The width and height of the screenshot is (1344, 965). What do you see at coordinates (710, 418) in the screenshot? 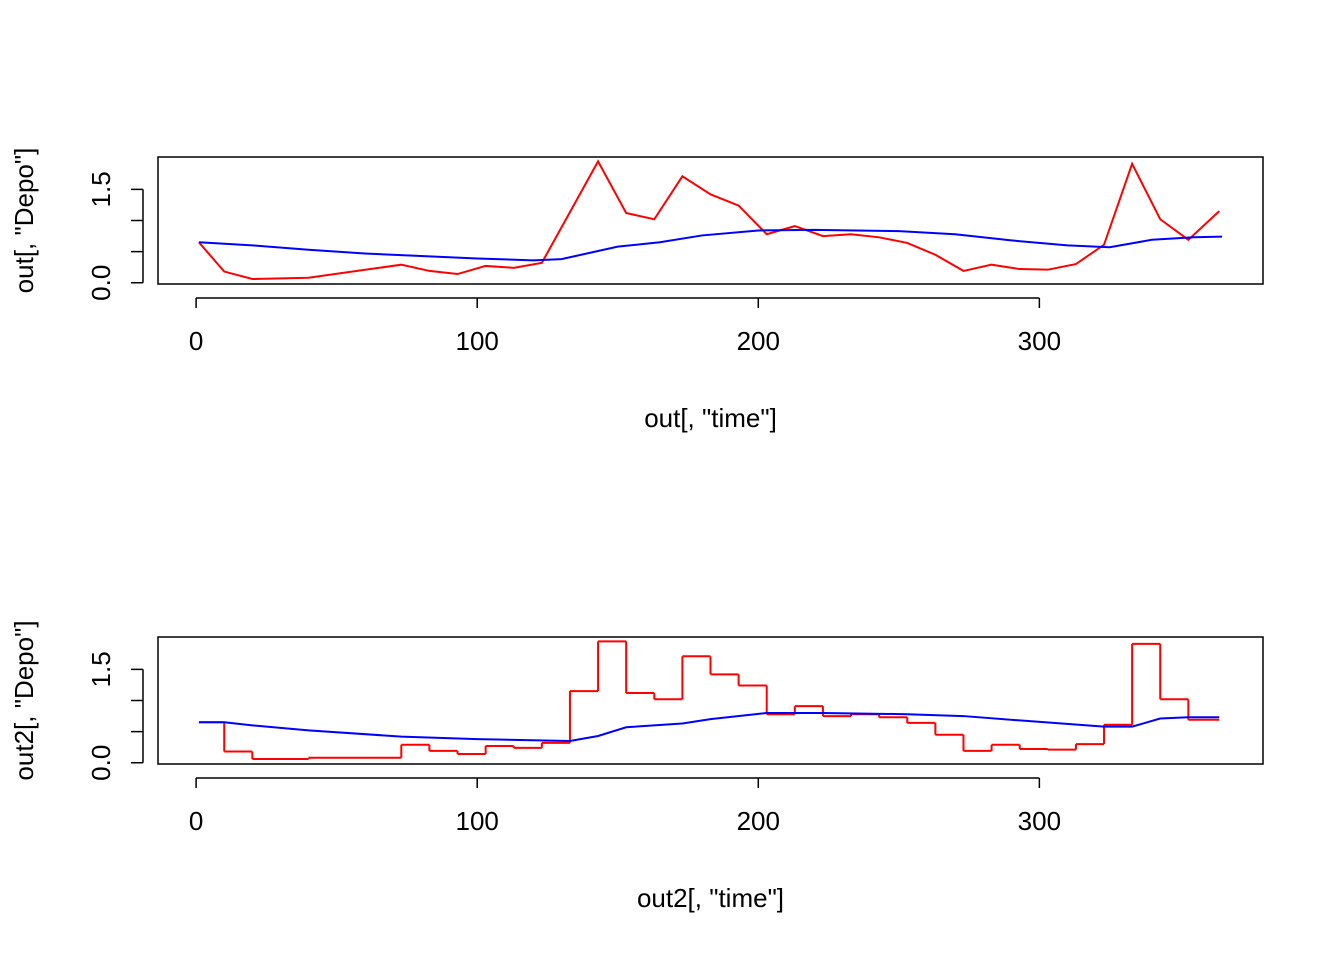
I see `x-axis-label: out[, "time"]` at bounding box center [710, 418].